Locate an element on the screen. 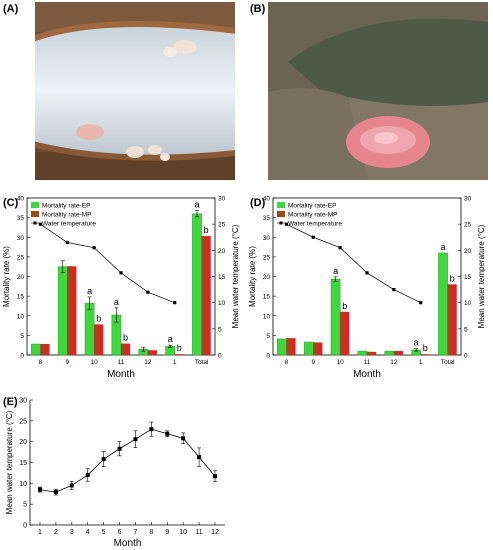 This screenshot has height=550, width=493. panel-label-d: (D) is located at coordinates (258, 203).